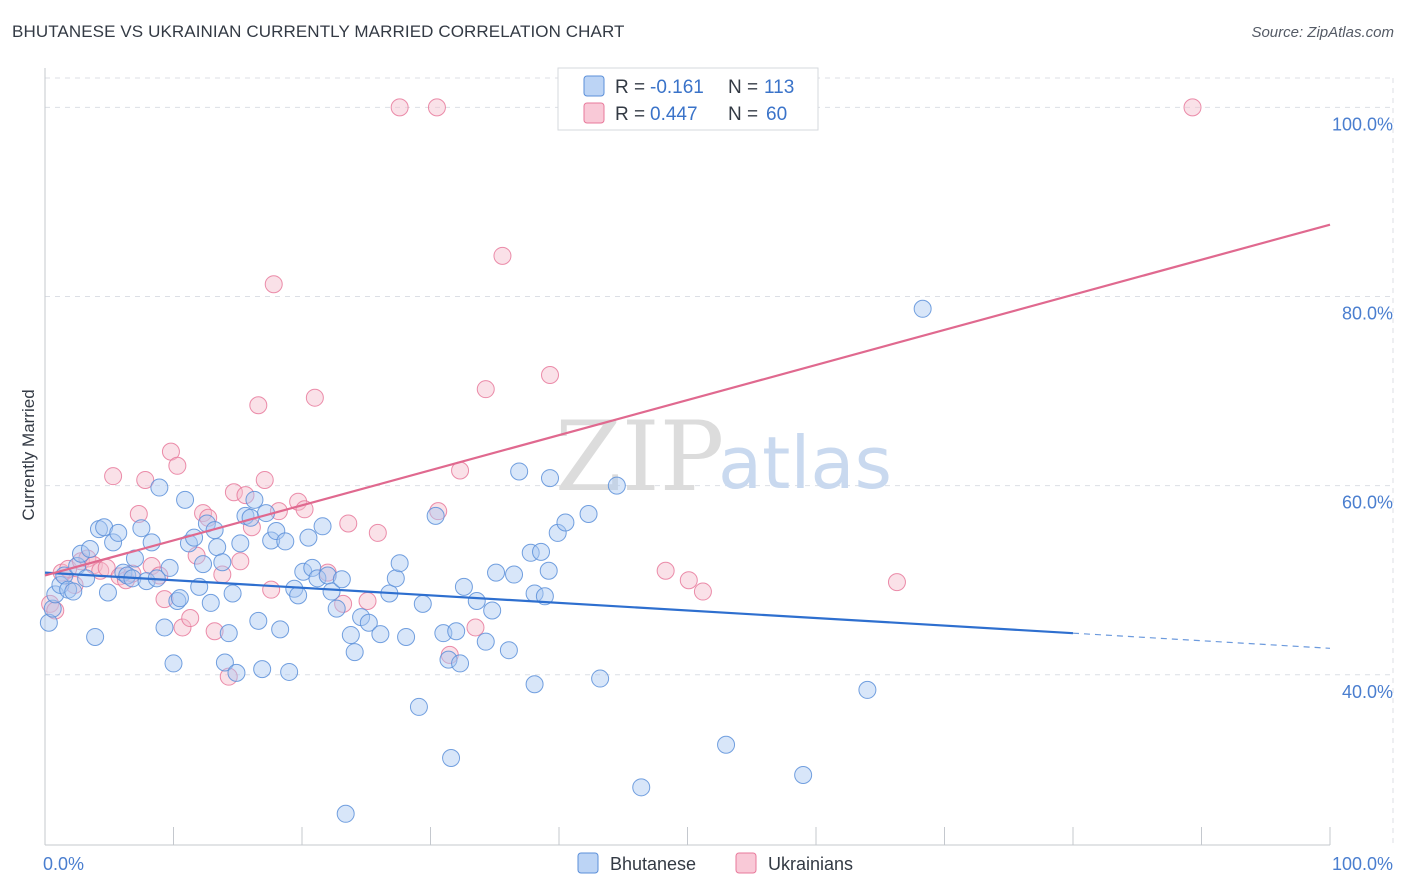  What do you see at coordinates (28, 454) in the screenshot?
I see `y-axis-label: Currently Married` at bounding box center [28, 454].